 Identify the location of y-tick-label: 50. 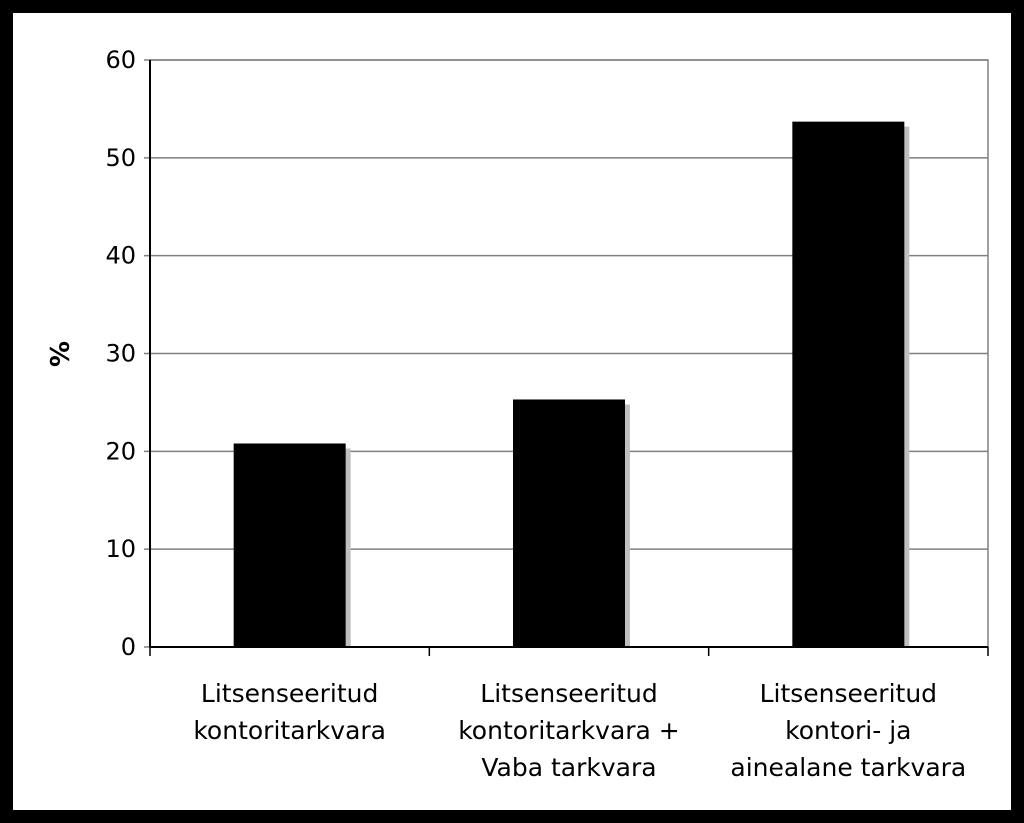
(120, 158).